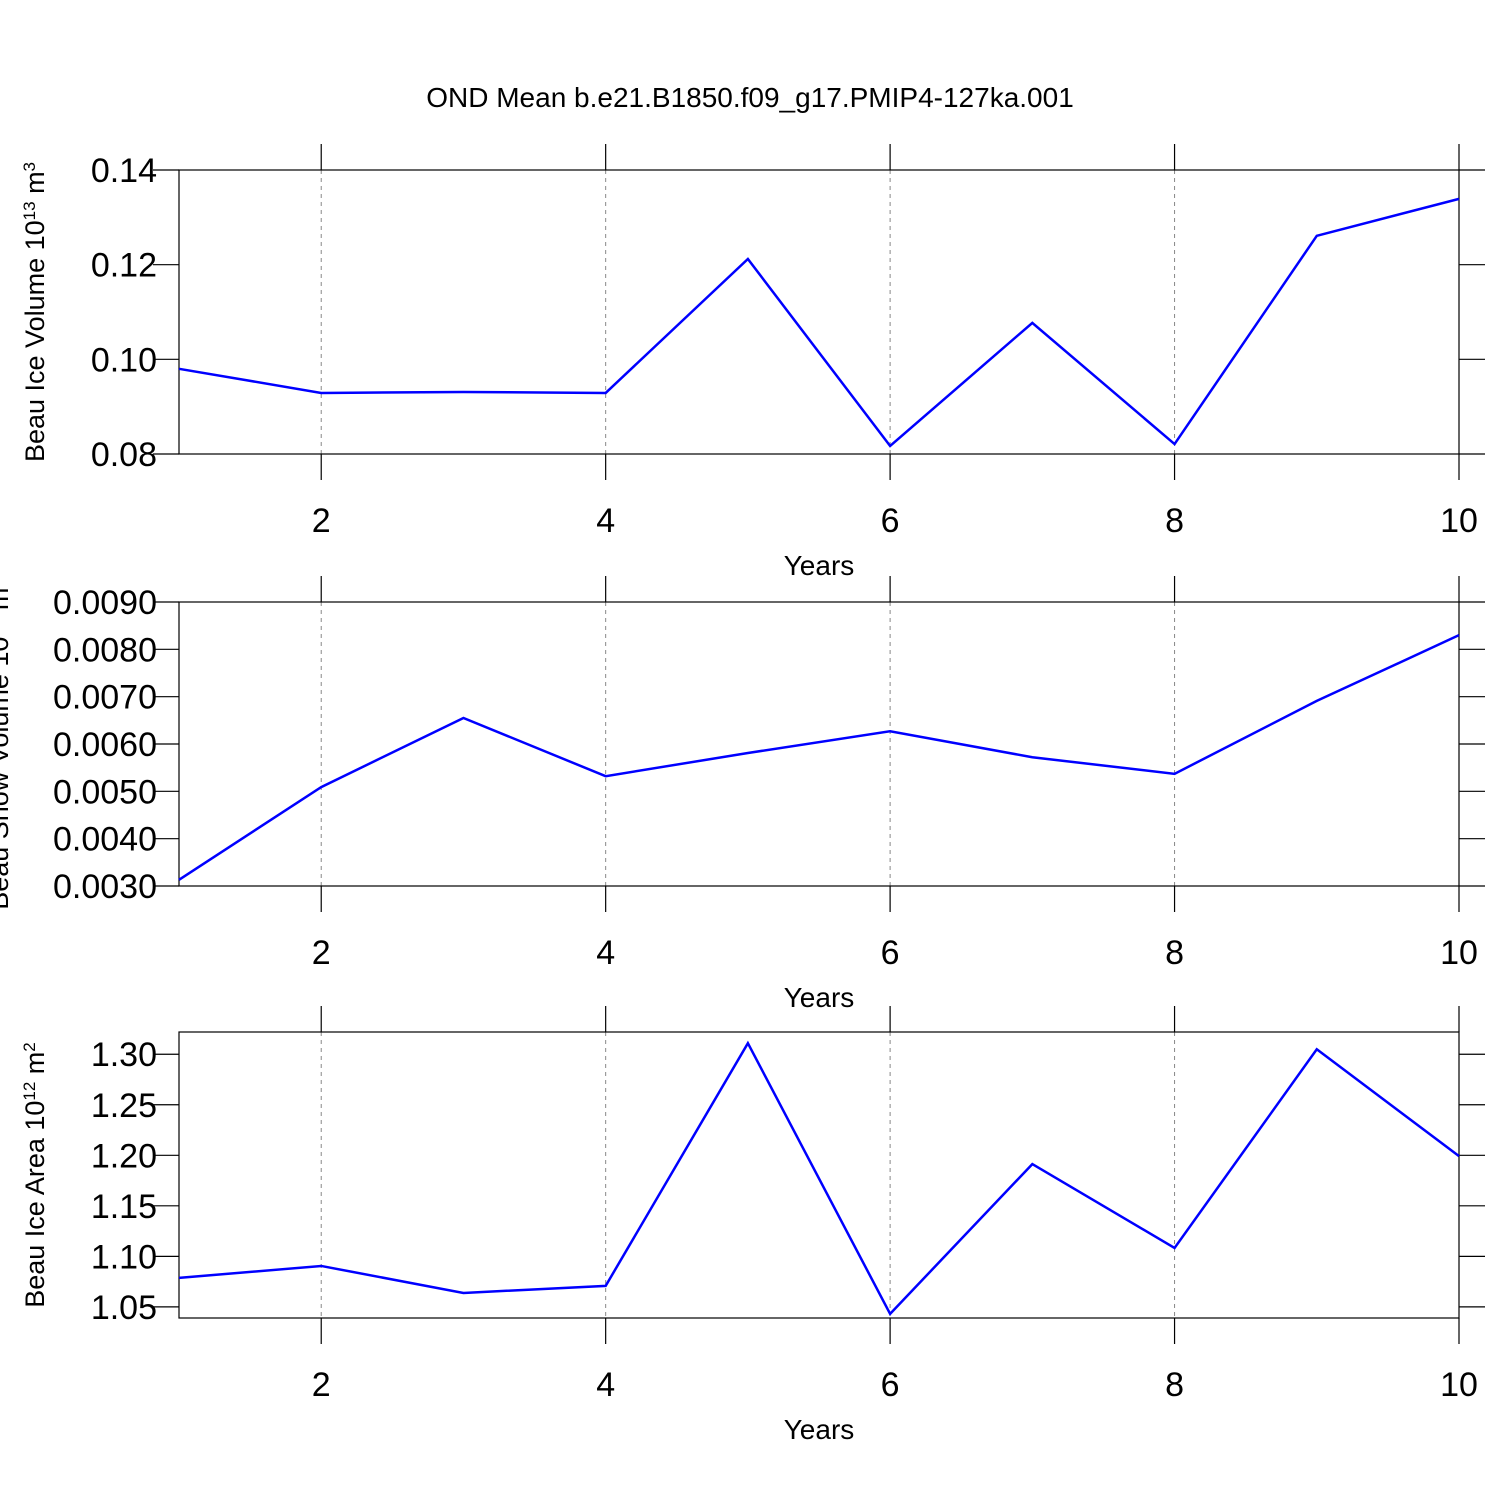 Image resolution: width=1500 pixels, height=1500 pixels. What do you see at coordinates (124, 1308) in the screenshot?
I see `y-tick-label: 1.05` at bounding box center [124, 1308].